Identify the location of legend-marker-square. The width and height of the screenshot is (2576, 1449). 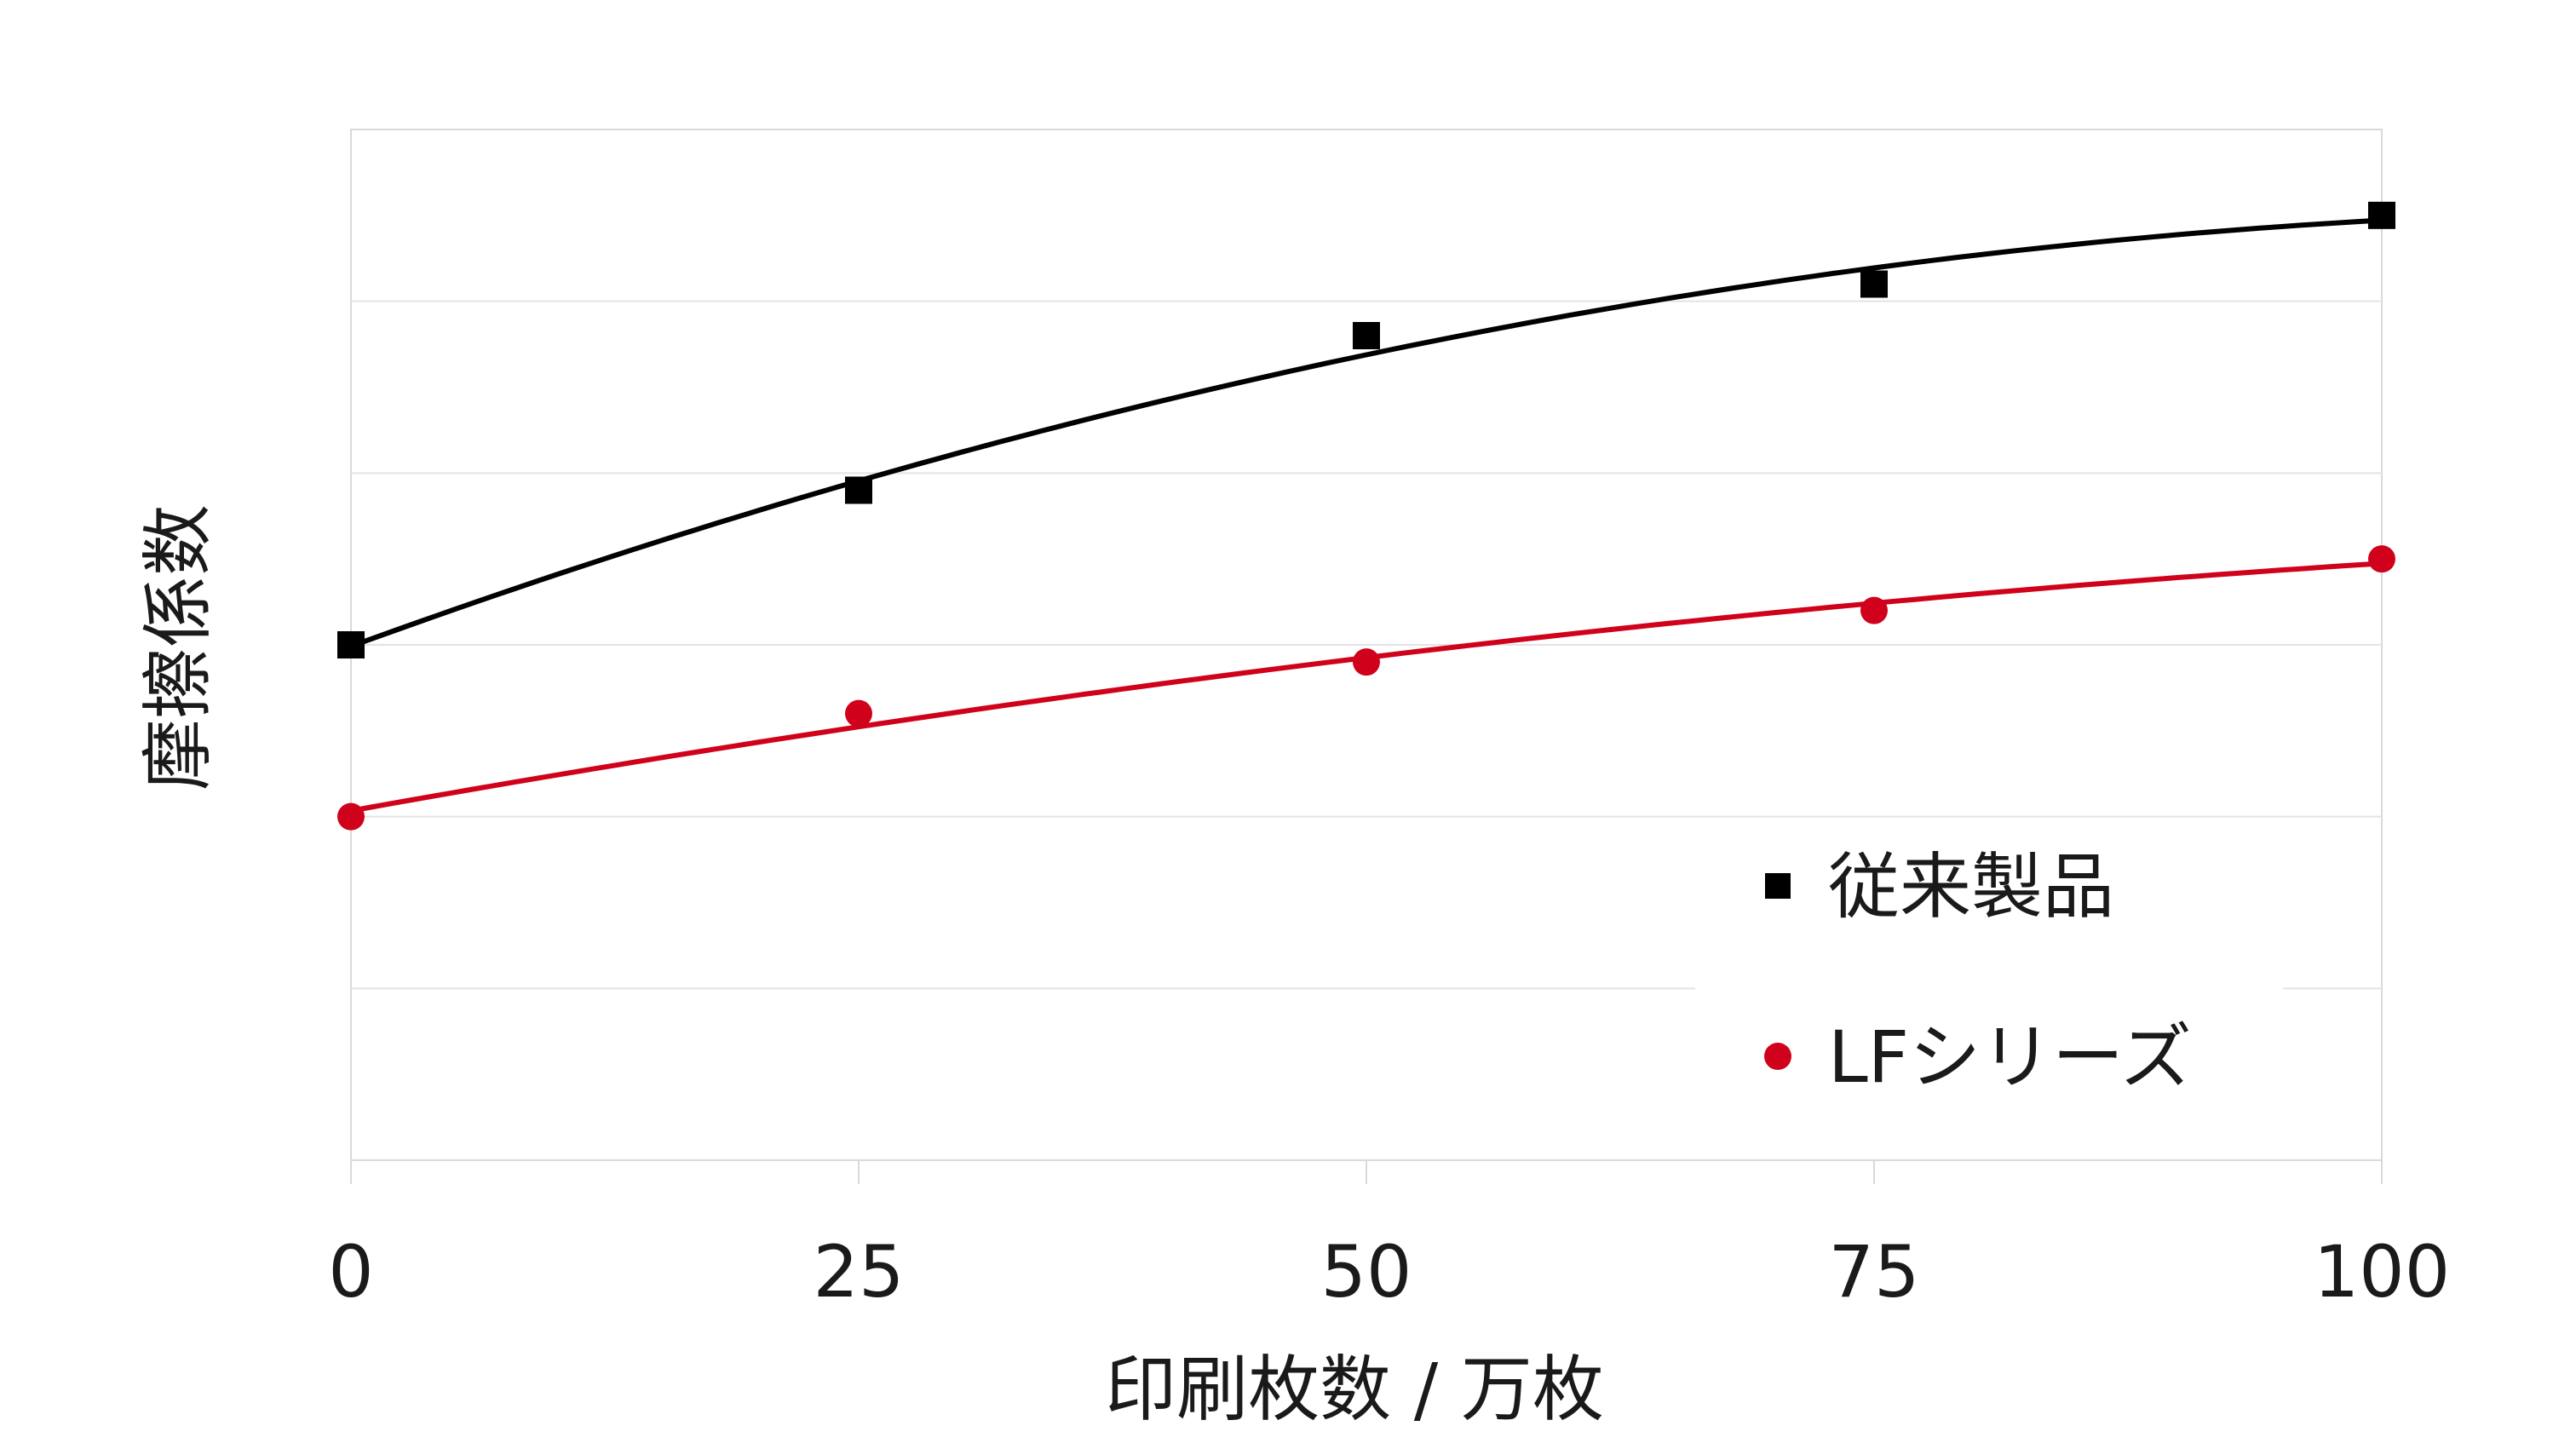
(1778, 886).